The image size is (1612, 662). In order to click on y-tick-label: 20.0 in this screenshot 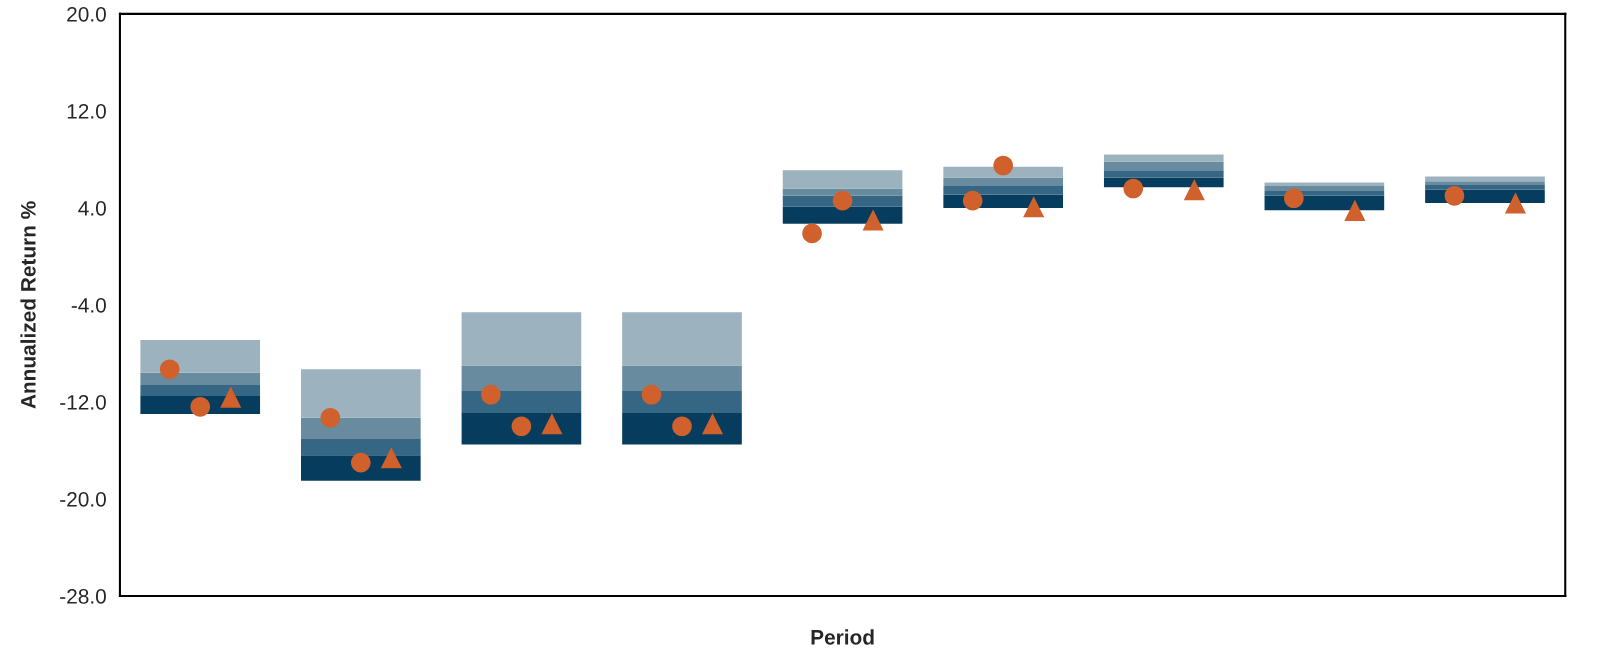, I will do `click(86, 14)`.